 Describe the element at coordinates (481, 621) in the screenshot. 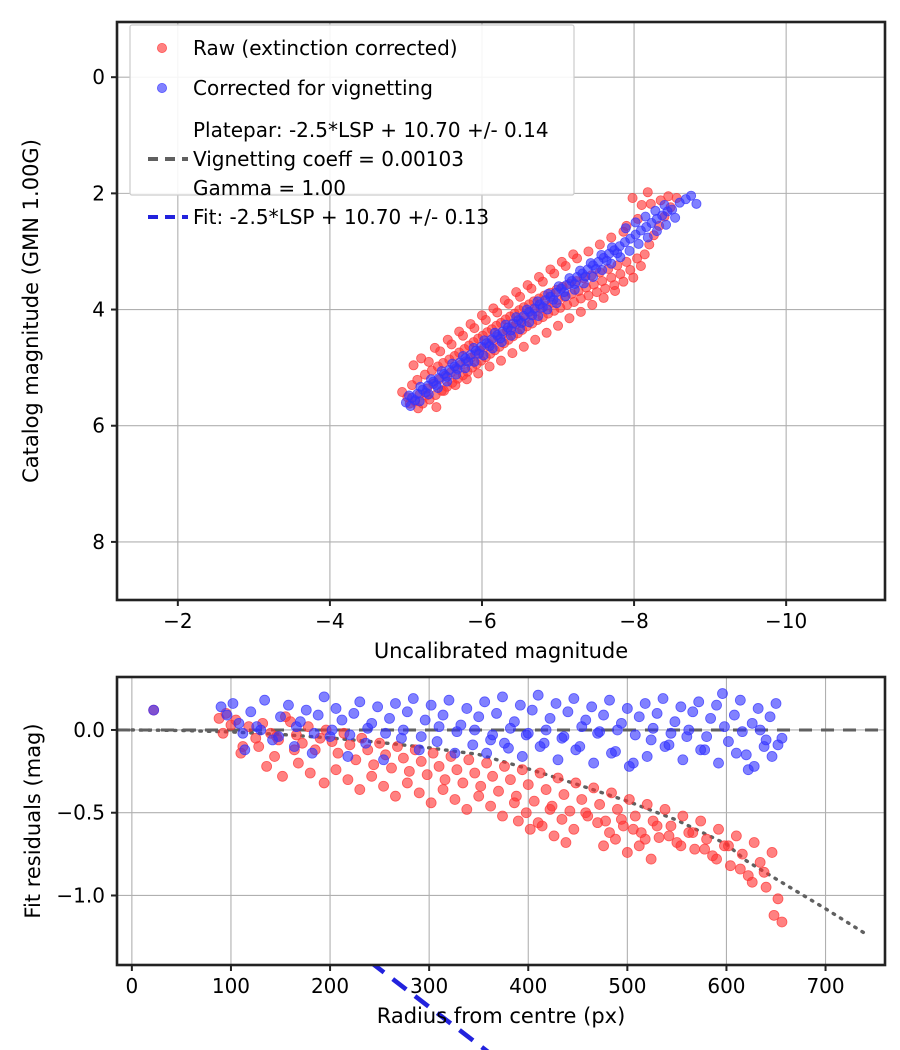

I see `xtick-label: −6` at that location.